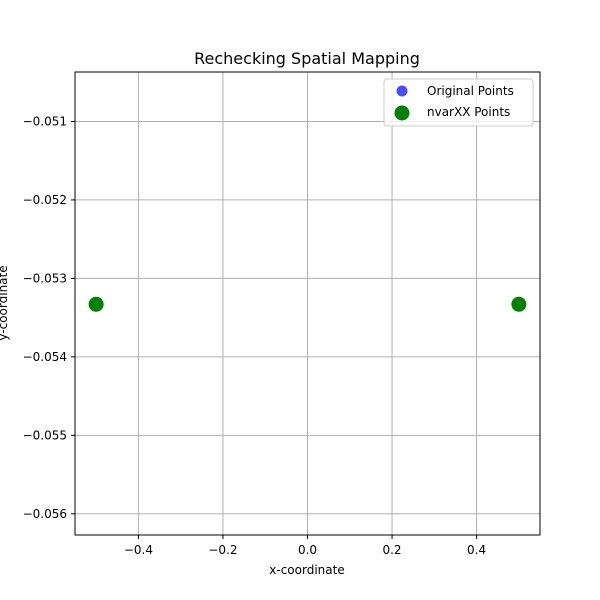 Image resolution: width=600 pixels, height=600 pixels. Describe the element at coordinates (222, 550) in the screenshot. I see `x-tick-label: −0.2` at that location.